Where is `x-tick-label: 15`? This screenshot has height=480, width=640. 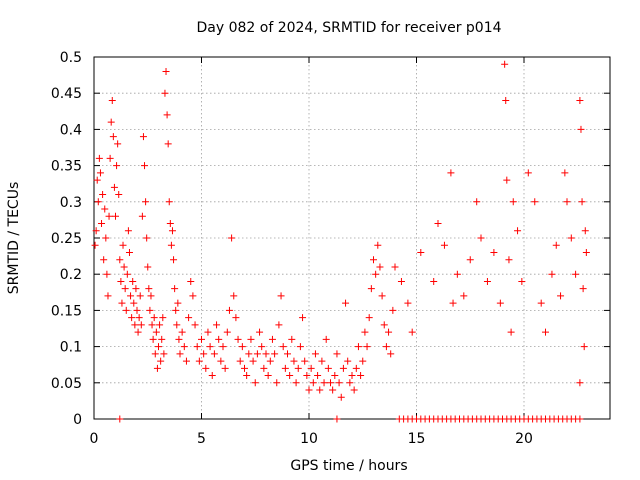
x-tick-label: 15 is located at coordinates (417, 439).